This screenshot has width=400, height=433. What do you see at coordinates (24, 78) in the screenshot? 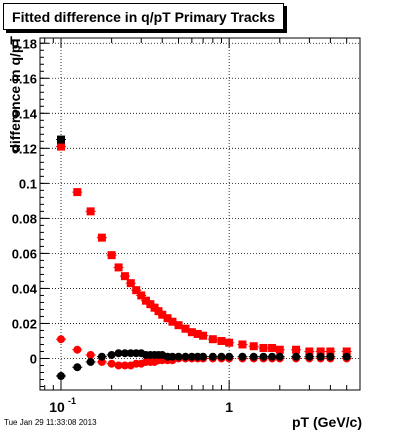
I see `y-tick-label: 0.16` at bounding box center [24, 78].